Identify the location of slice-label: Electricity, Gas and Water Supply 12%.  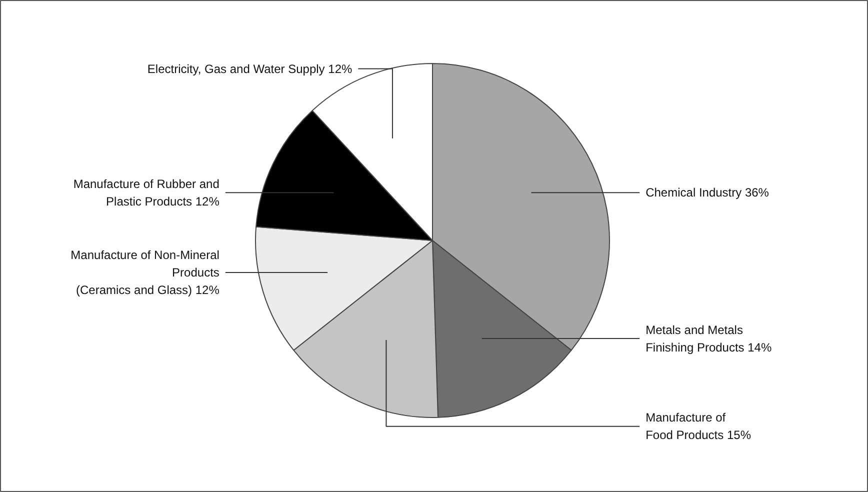
(249, 69).